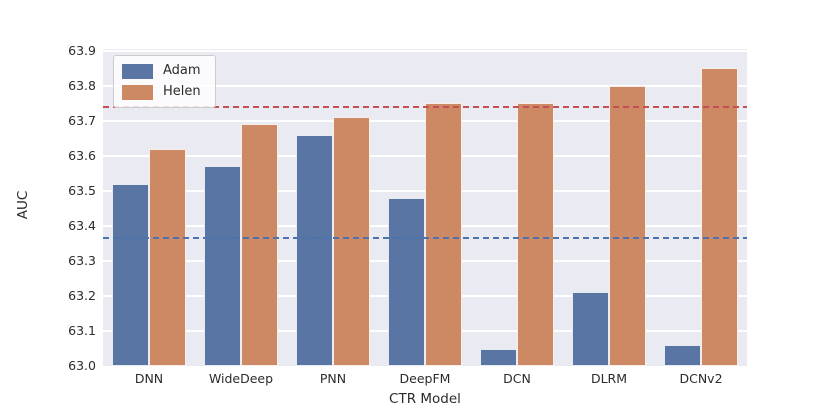 This screenshot has width=830, height=415. What do you see at coordinates (161, 71) in the screenshot?
I see `legend-item-adam: Adam` at bounding box center [161, 71].